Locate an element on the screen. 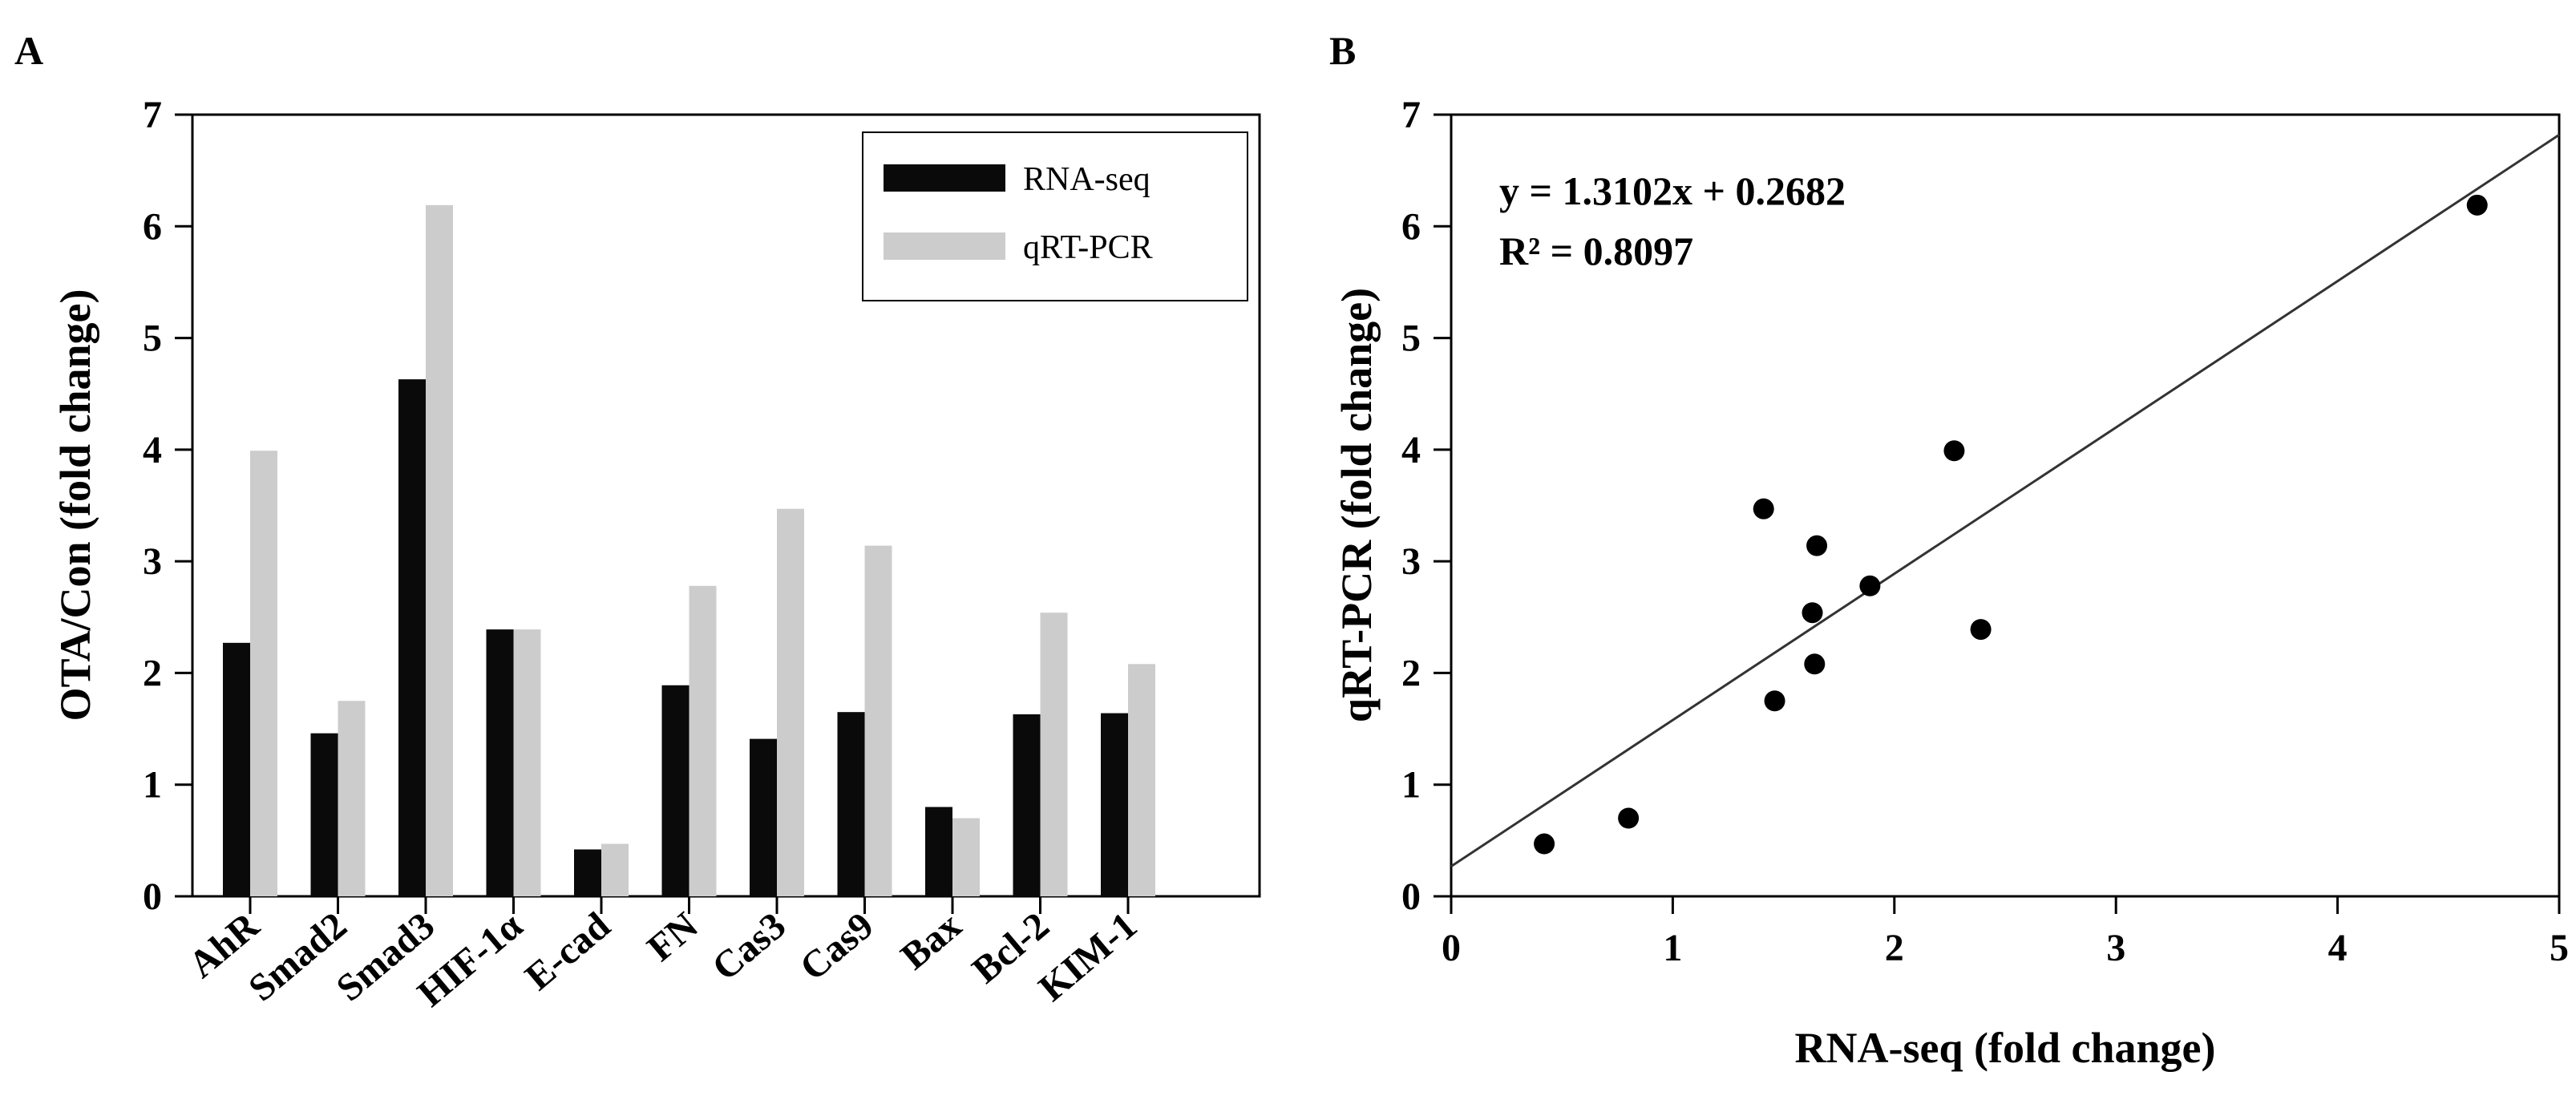 The height and width of the screenshot is (1120, 2576). x-tick-label: 1 is located at coordinates (1672, 948).